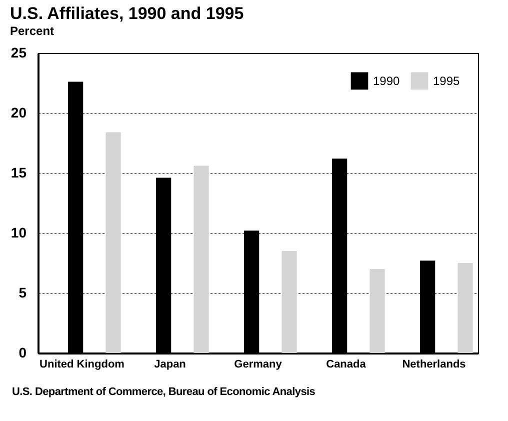 The height and width of the screenshot is (421, 508). What do you see at coordinates (170, 364) in the screenshot?
I see `x-tick-label: Japan` at bounding box center [170, 364].